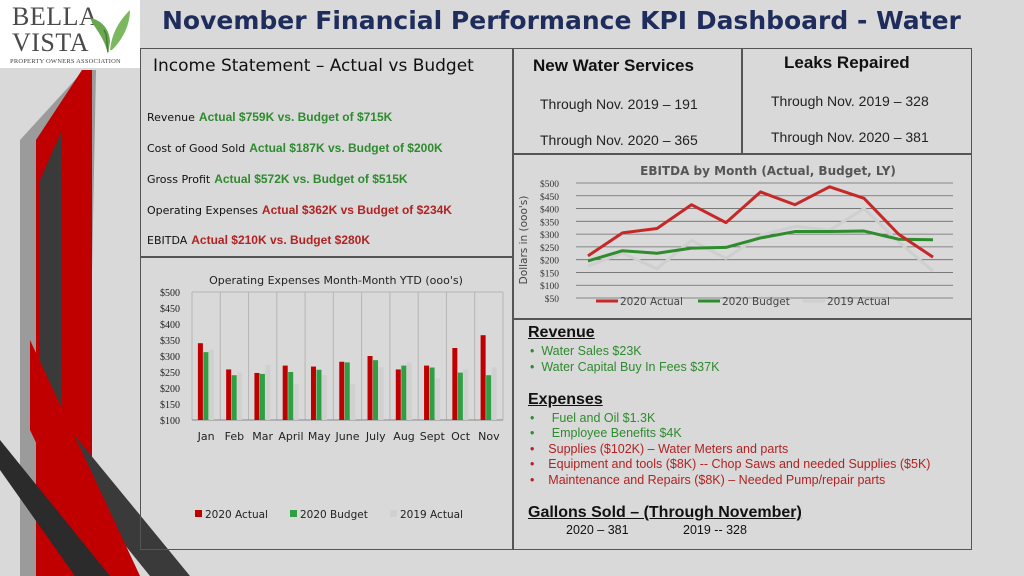  I want to click on kpi-label: EBITDA, so click(167, 240).